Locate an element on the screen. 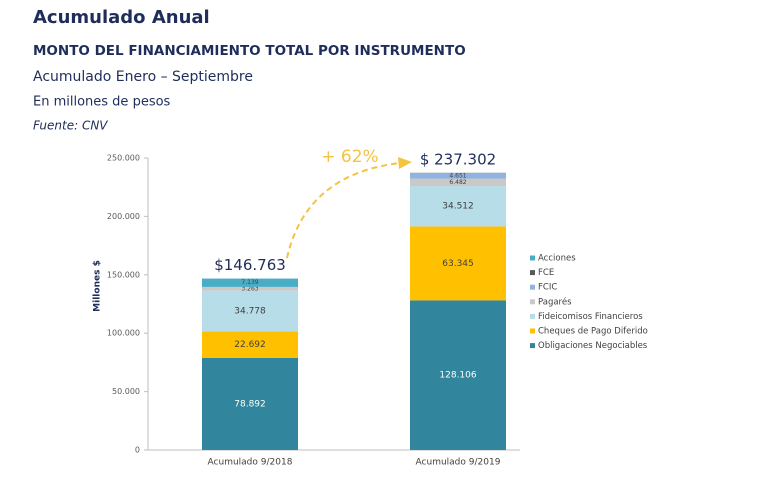 This screenshot has height=478, width=769. y-tick-label: 200.000 is located at coordinates (123, 216).